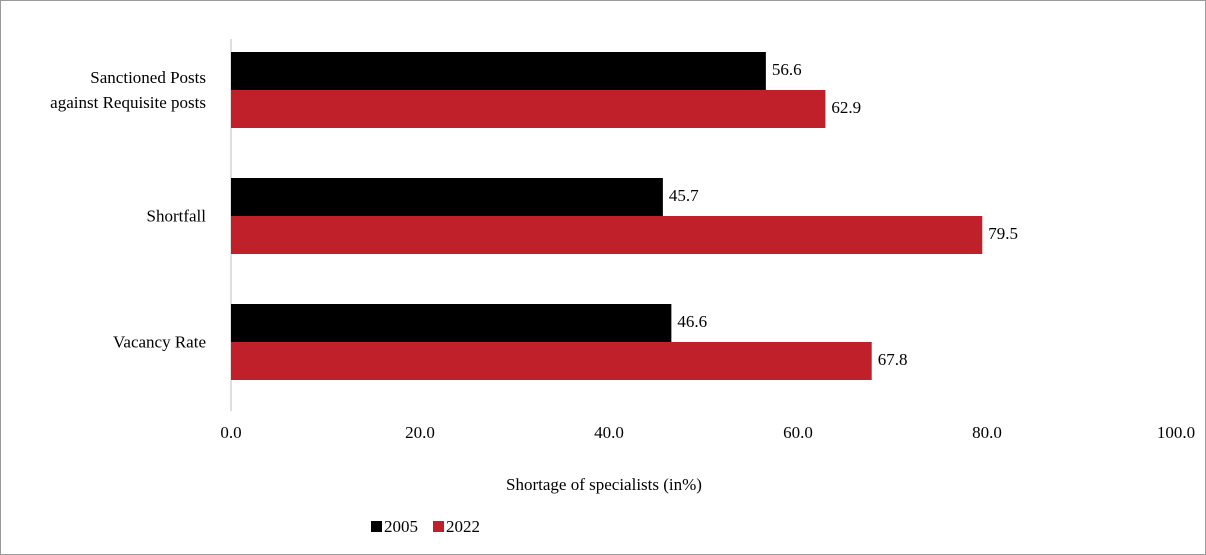 The image size is (1206, 555). I want to click on data-label: 79.5, so click(1003, 233).